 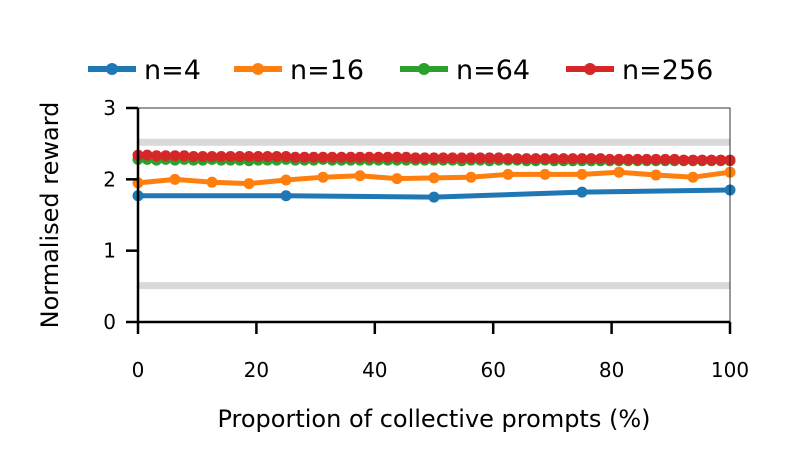 I want to click on legend-label: n=256, so click(x=667, y=70).